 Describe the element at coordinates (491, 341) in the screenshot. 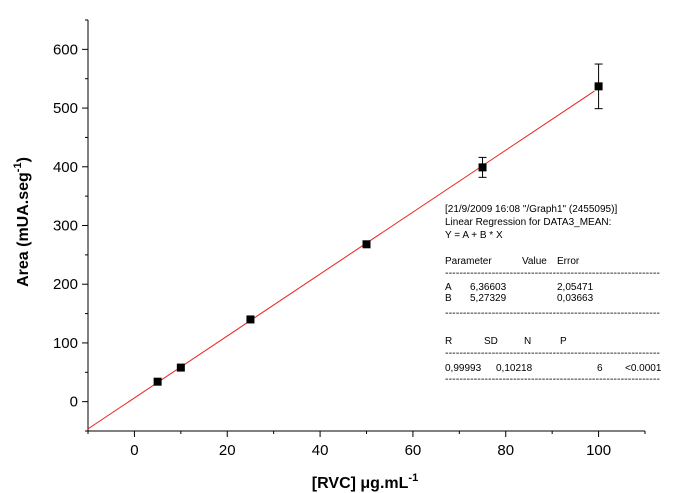

I see `stat-header: SD` at that location.